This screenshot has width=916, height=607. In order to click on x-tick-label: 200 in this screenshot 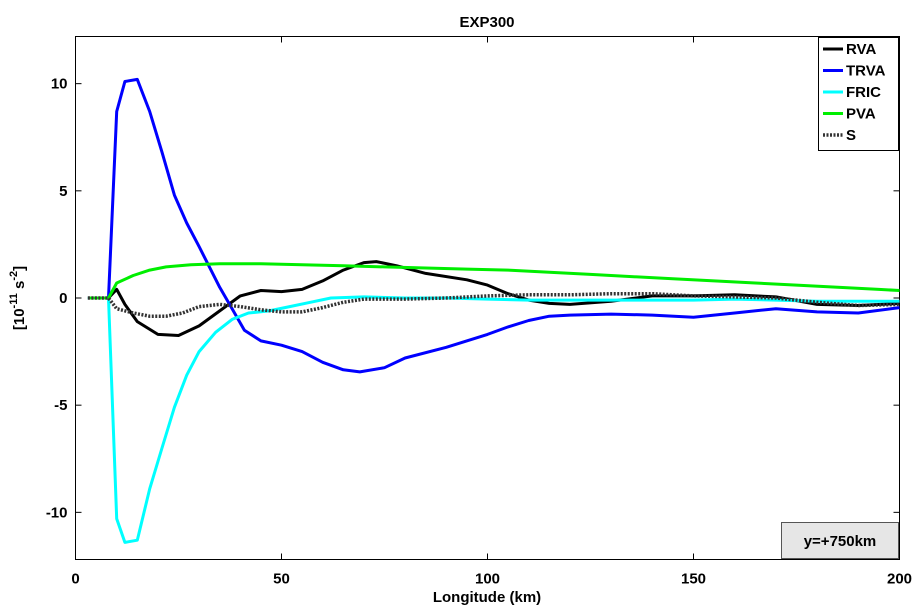, I will do `click(899, 579)`.